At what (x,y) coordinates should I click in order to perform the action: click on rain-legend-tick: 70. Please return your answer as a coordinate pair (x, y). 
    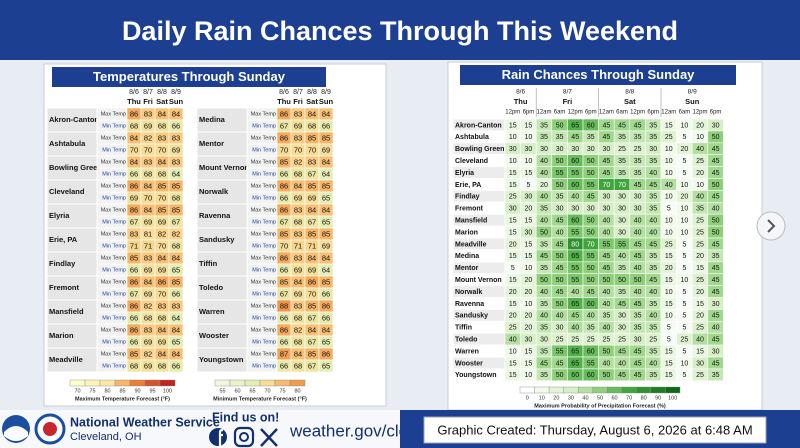
    Looking at the image, I should click on (629, 398).